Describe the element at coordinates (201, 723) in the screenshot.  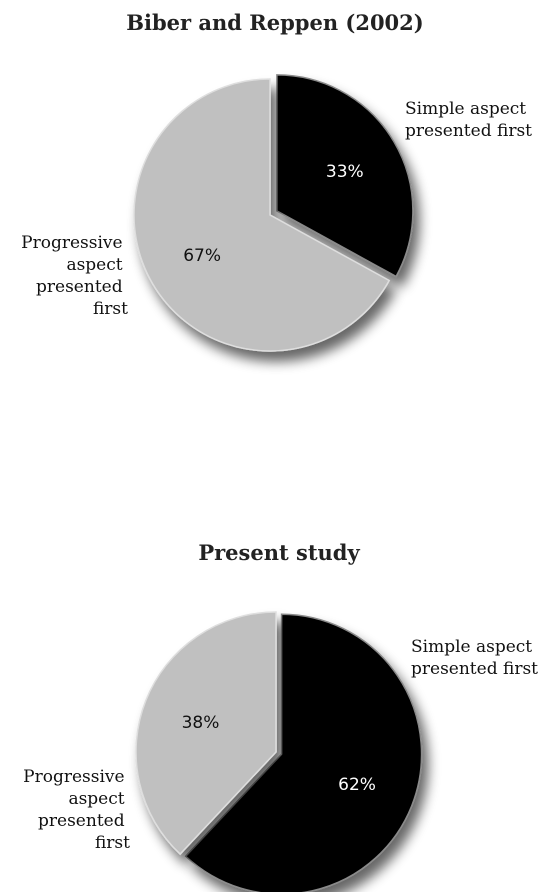
I see `slice-value-label: 38%` at that location.